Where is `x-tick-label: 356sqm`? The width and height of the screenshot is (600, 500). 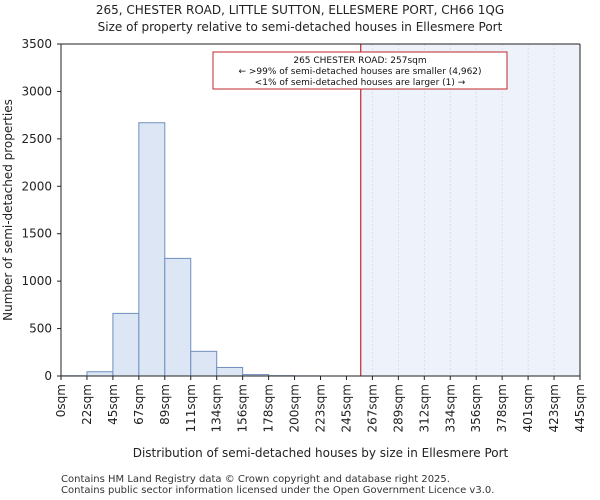 x-tick-label: 356sqm is located at coordinates (476, 408).